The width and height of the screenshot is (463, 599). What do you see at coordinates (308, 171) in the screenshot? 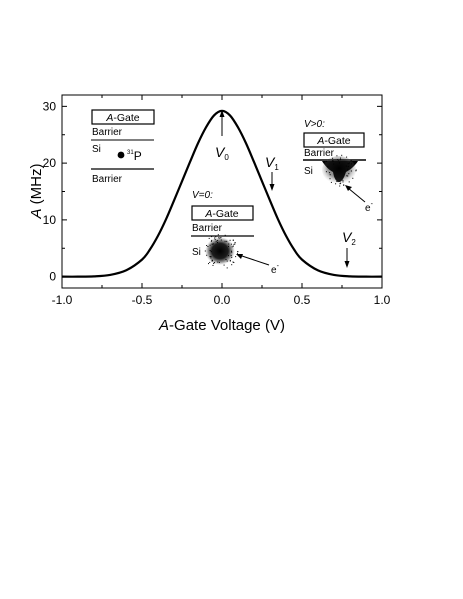
I see `inset-right-si-label: Si` at bounding box center [308, 171].